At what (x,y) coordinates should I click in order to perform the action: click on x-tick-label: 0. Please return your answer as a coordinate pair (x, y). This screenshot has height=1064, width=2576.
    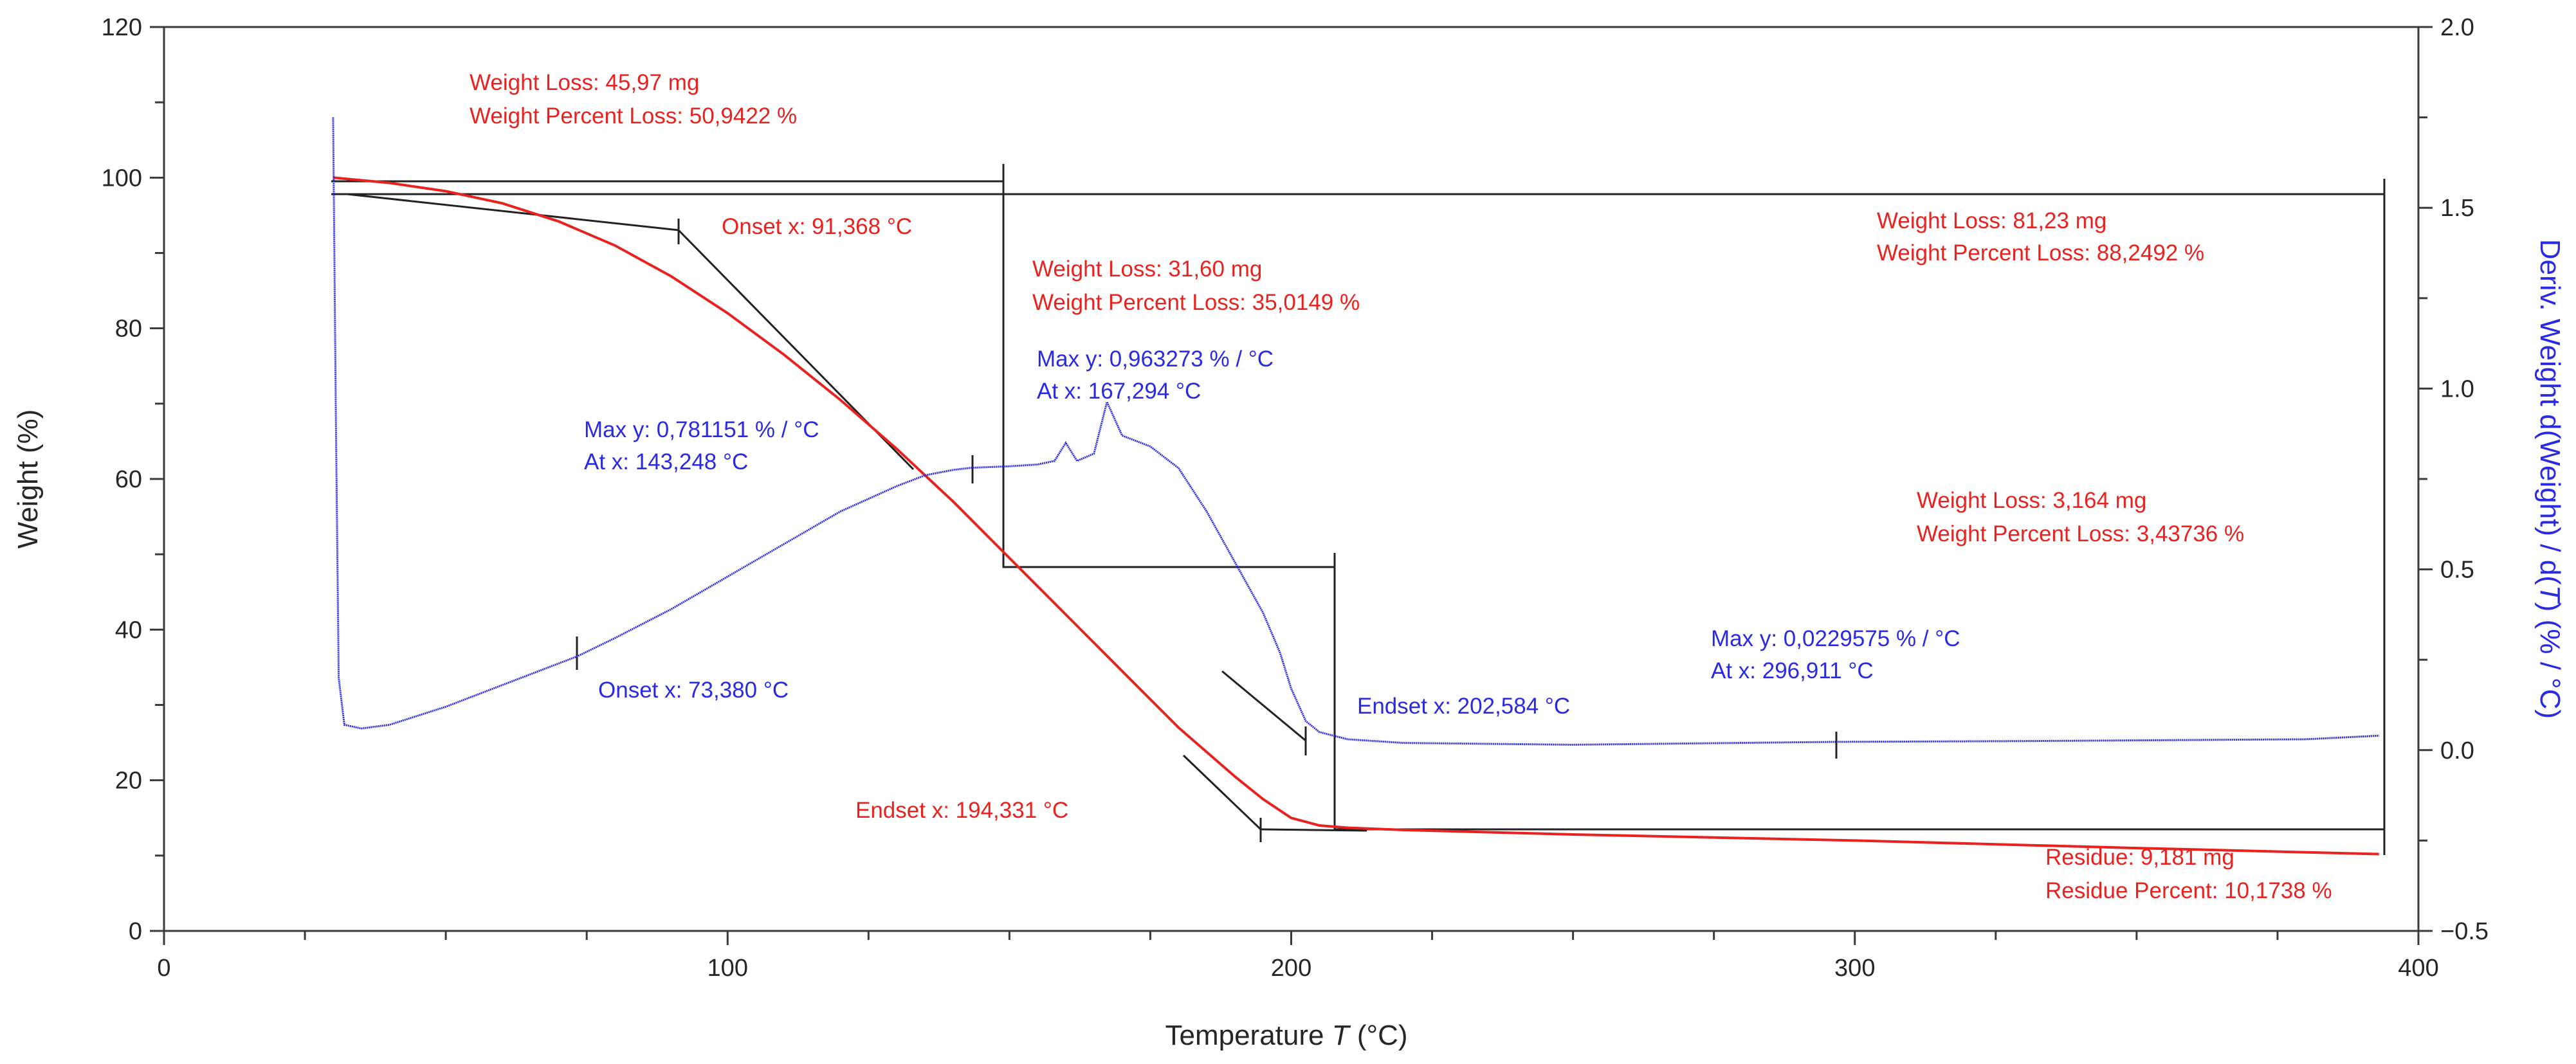
    Looking at the image, I should click on (163, 968).